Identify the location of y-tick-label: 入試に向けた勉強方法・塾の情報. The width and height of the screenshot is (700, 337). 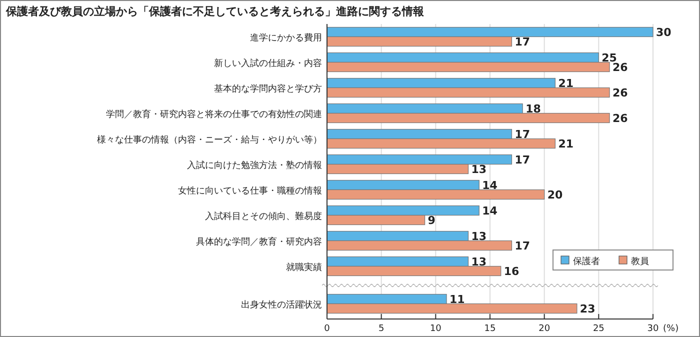
(254, 165).